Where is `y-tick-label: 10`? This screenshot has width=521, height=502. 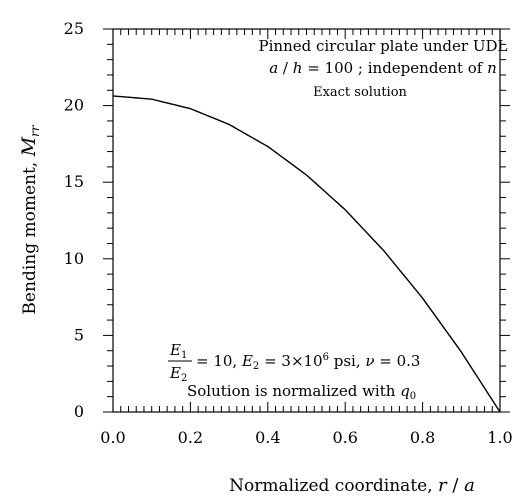
y-tick-label: 10 is located at coordinates (74, 258).